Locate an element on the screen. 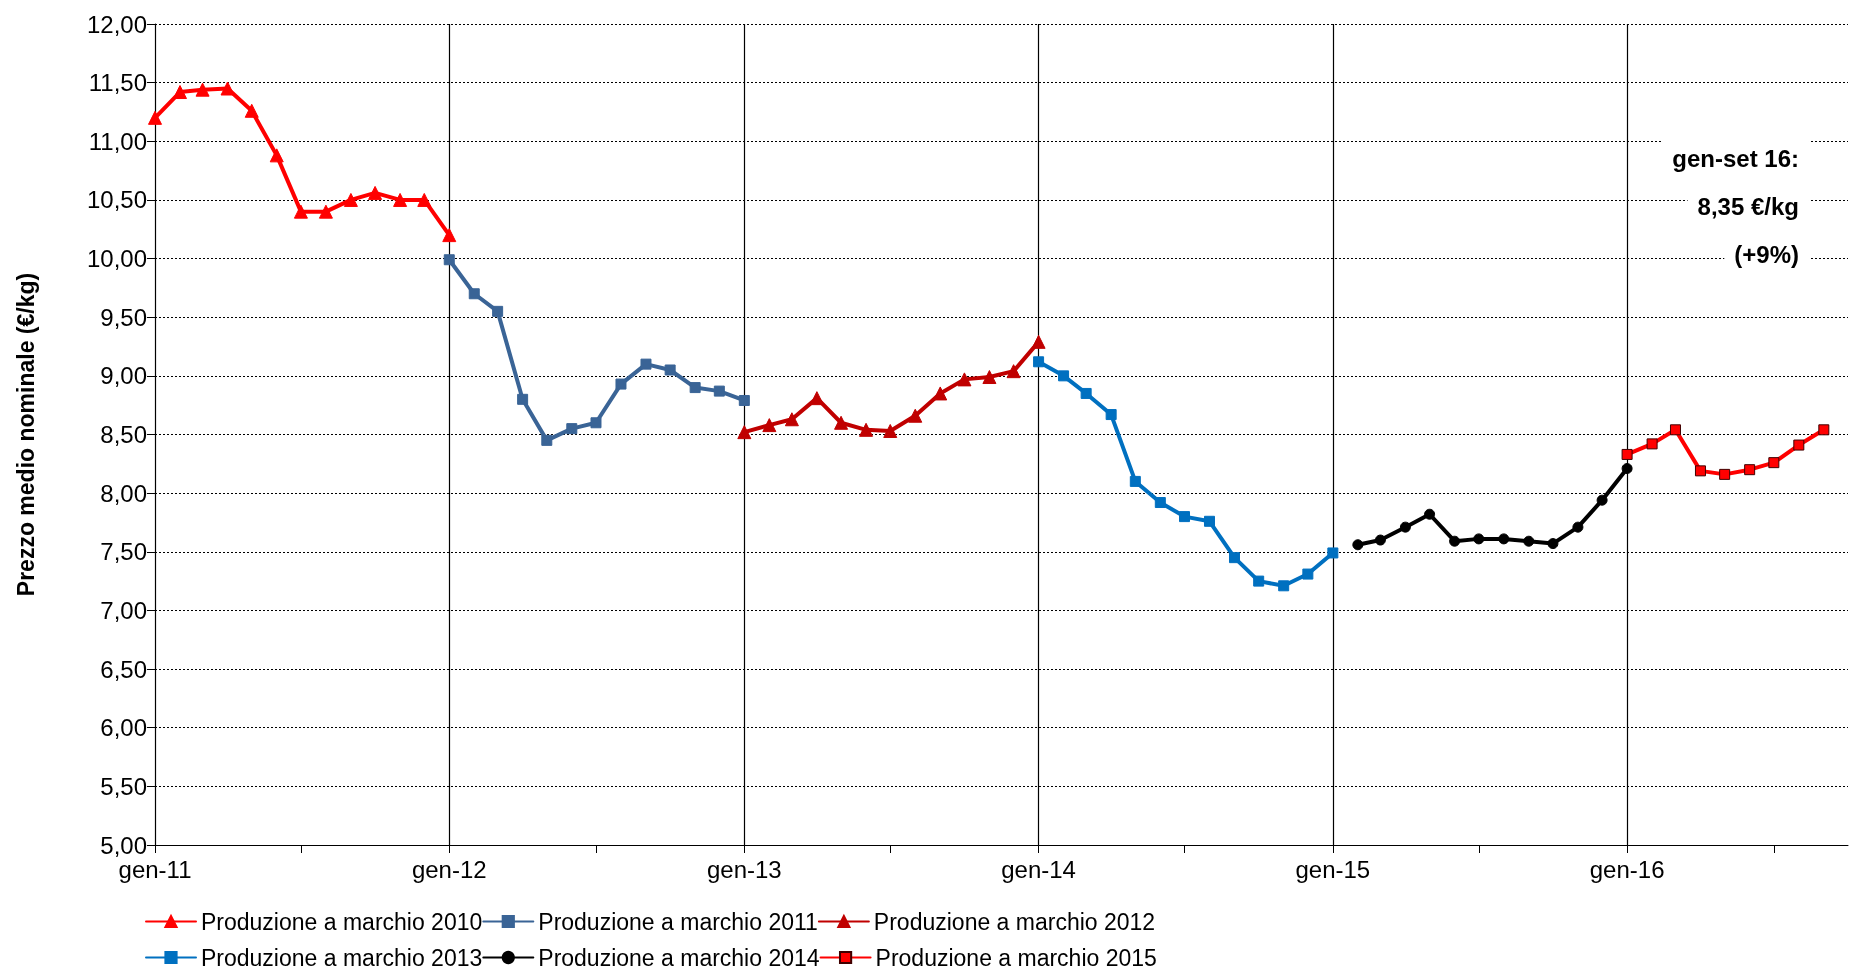 The image size is (1854, 980). y-tick-label: 11,50 is located at coordinates (117, 83).